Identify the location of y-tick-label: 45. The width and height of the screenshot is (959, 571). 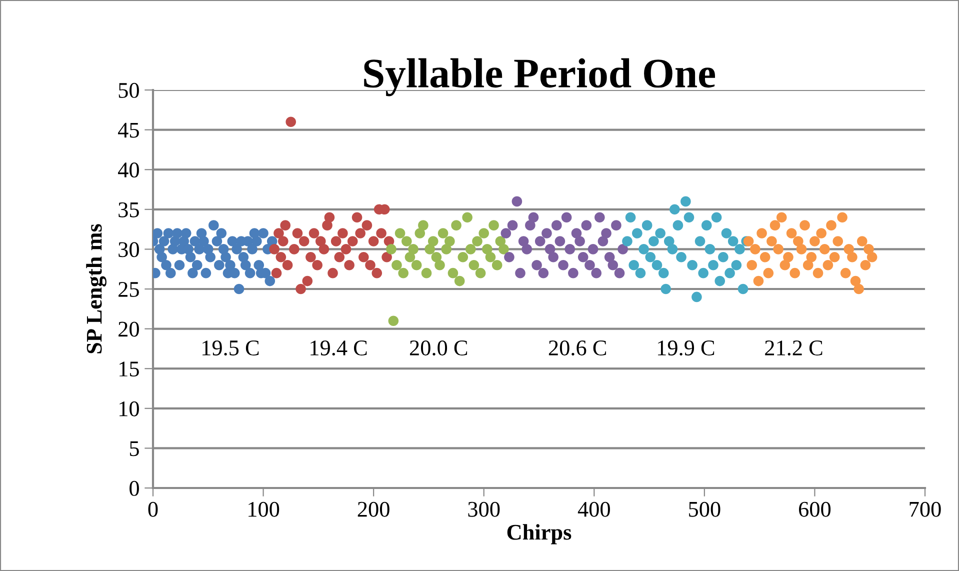
(128, 130).